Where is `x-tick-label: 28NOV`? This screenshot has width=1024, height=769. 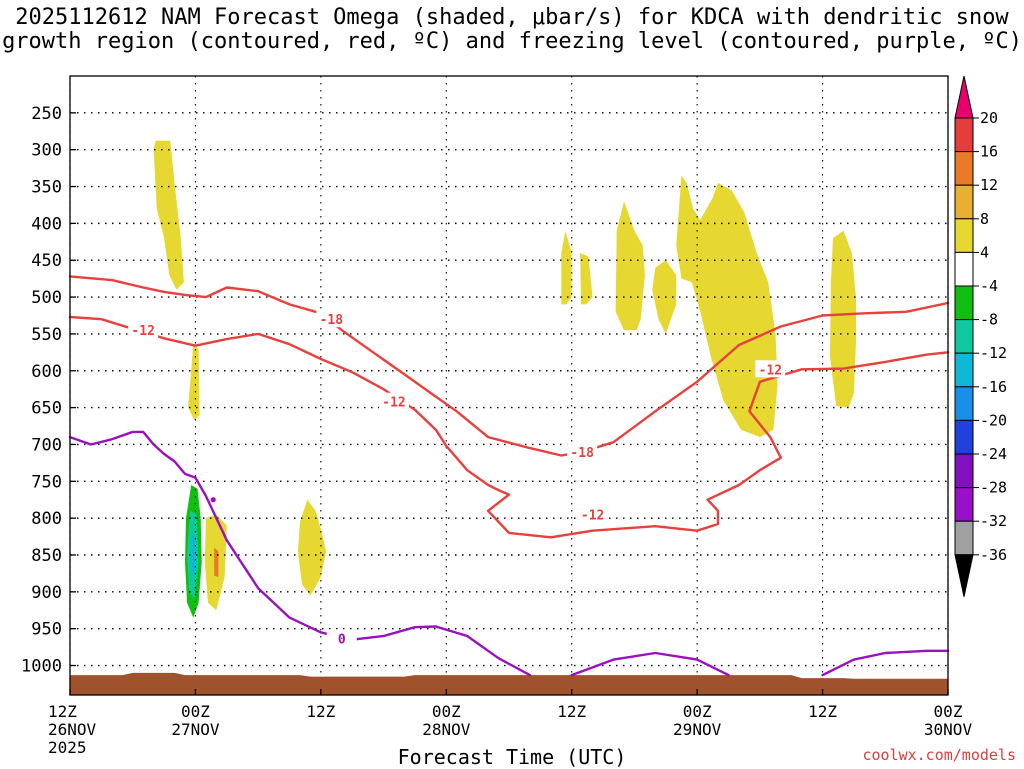
x-tick-label: 28NOV is located at coordinates (446, 729).